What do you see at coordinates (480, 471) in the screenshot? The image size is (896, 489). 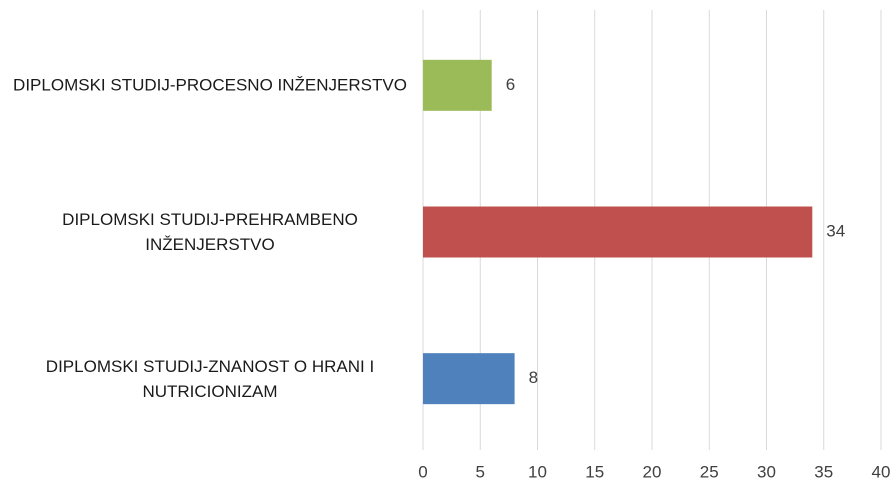 I see `x-tick-label: 5` at bounding box center [480, 471].